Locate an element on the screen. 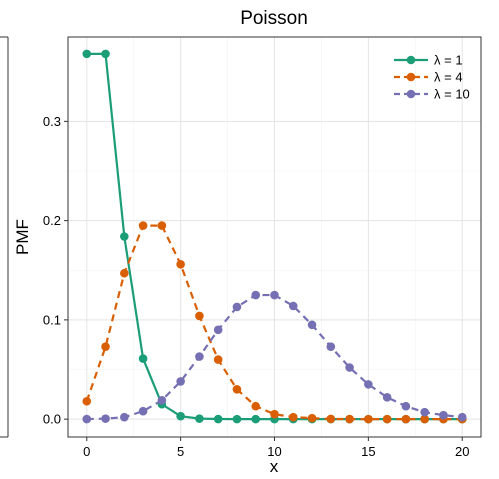 The image size is (499, 479). y-tick-label: 0.1 is located at coordinates (52, 319).